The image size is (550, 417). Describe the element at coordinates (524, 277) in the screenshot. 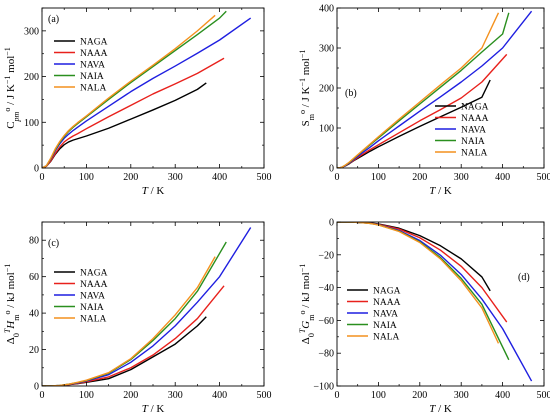

I see `panel-label: (d)` at that location.